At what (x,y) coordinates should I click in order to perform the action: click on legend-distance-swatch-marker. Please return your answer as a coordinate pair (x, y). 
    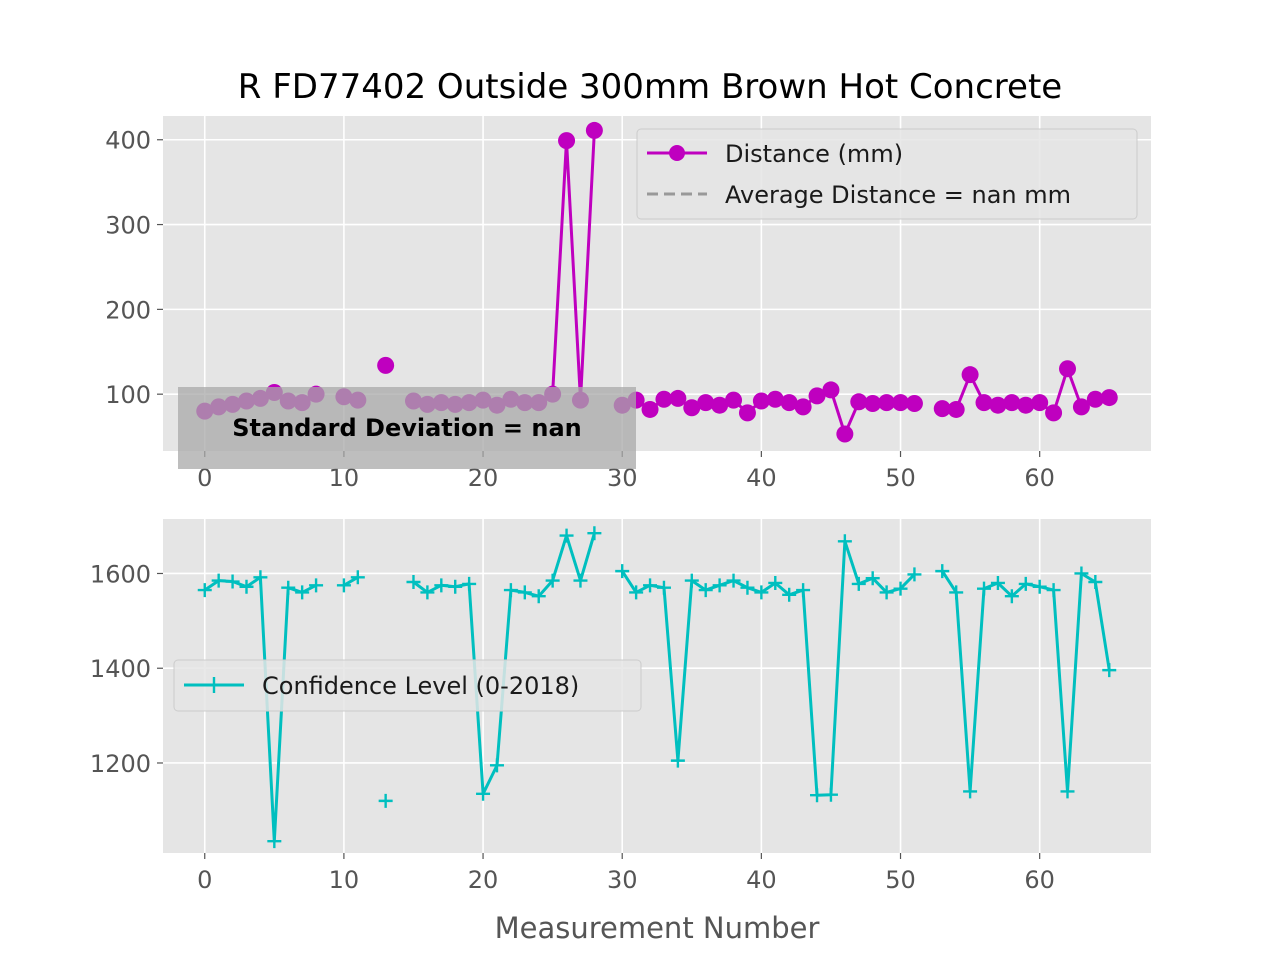
    Looking at the image, I should click on (677, 153).